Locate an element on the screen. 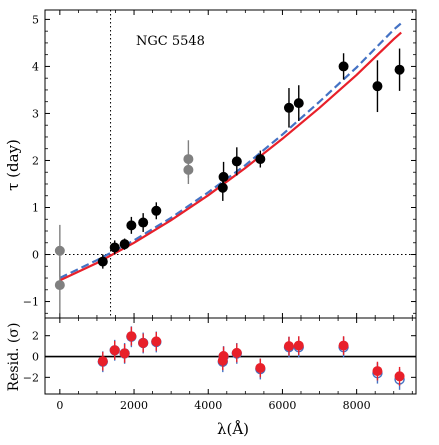 Image resolution: width=439 pixels, height=445 pixels. y-tick-label: −1 is located at coordinates (31, 302).